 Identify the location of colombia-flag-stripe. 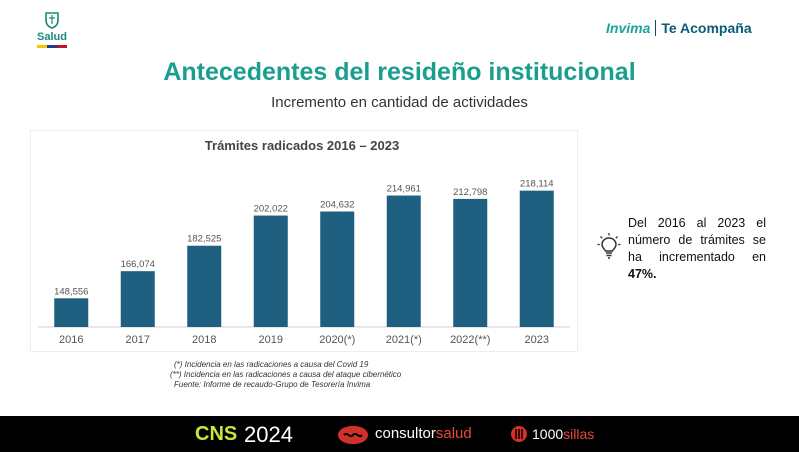
(52, 46).